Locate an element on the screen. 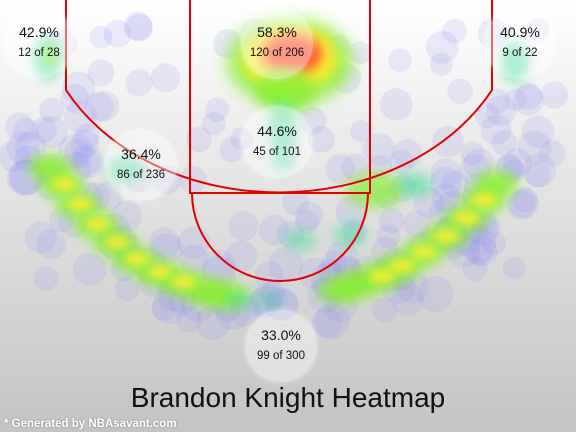 The image size is (576, 432). zone-badge-above-break-three: 33.0% 99 of 300 is located at coordinates (281, 346).